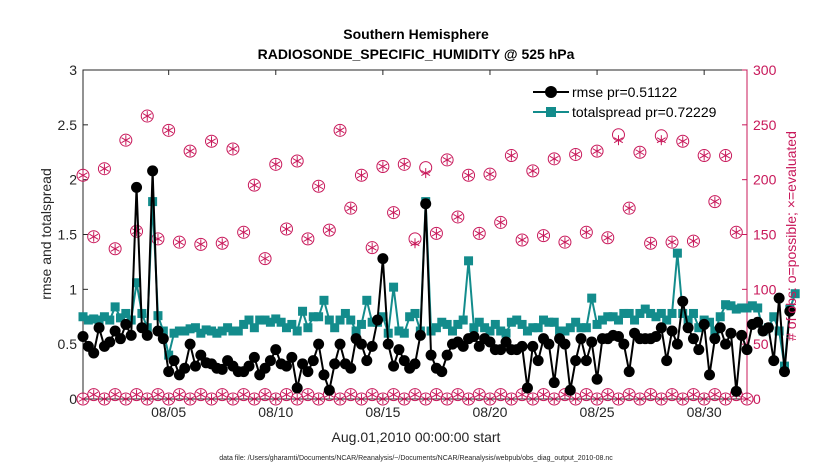 The height and width of the screenshot is (470, 830). I want to click on legend-rmse-marker, so click(551, 92).